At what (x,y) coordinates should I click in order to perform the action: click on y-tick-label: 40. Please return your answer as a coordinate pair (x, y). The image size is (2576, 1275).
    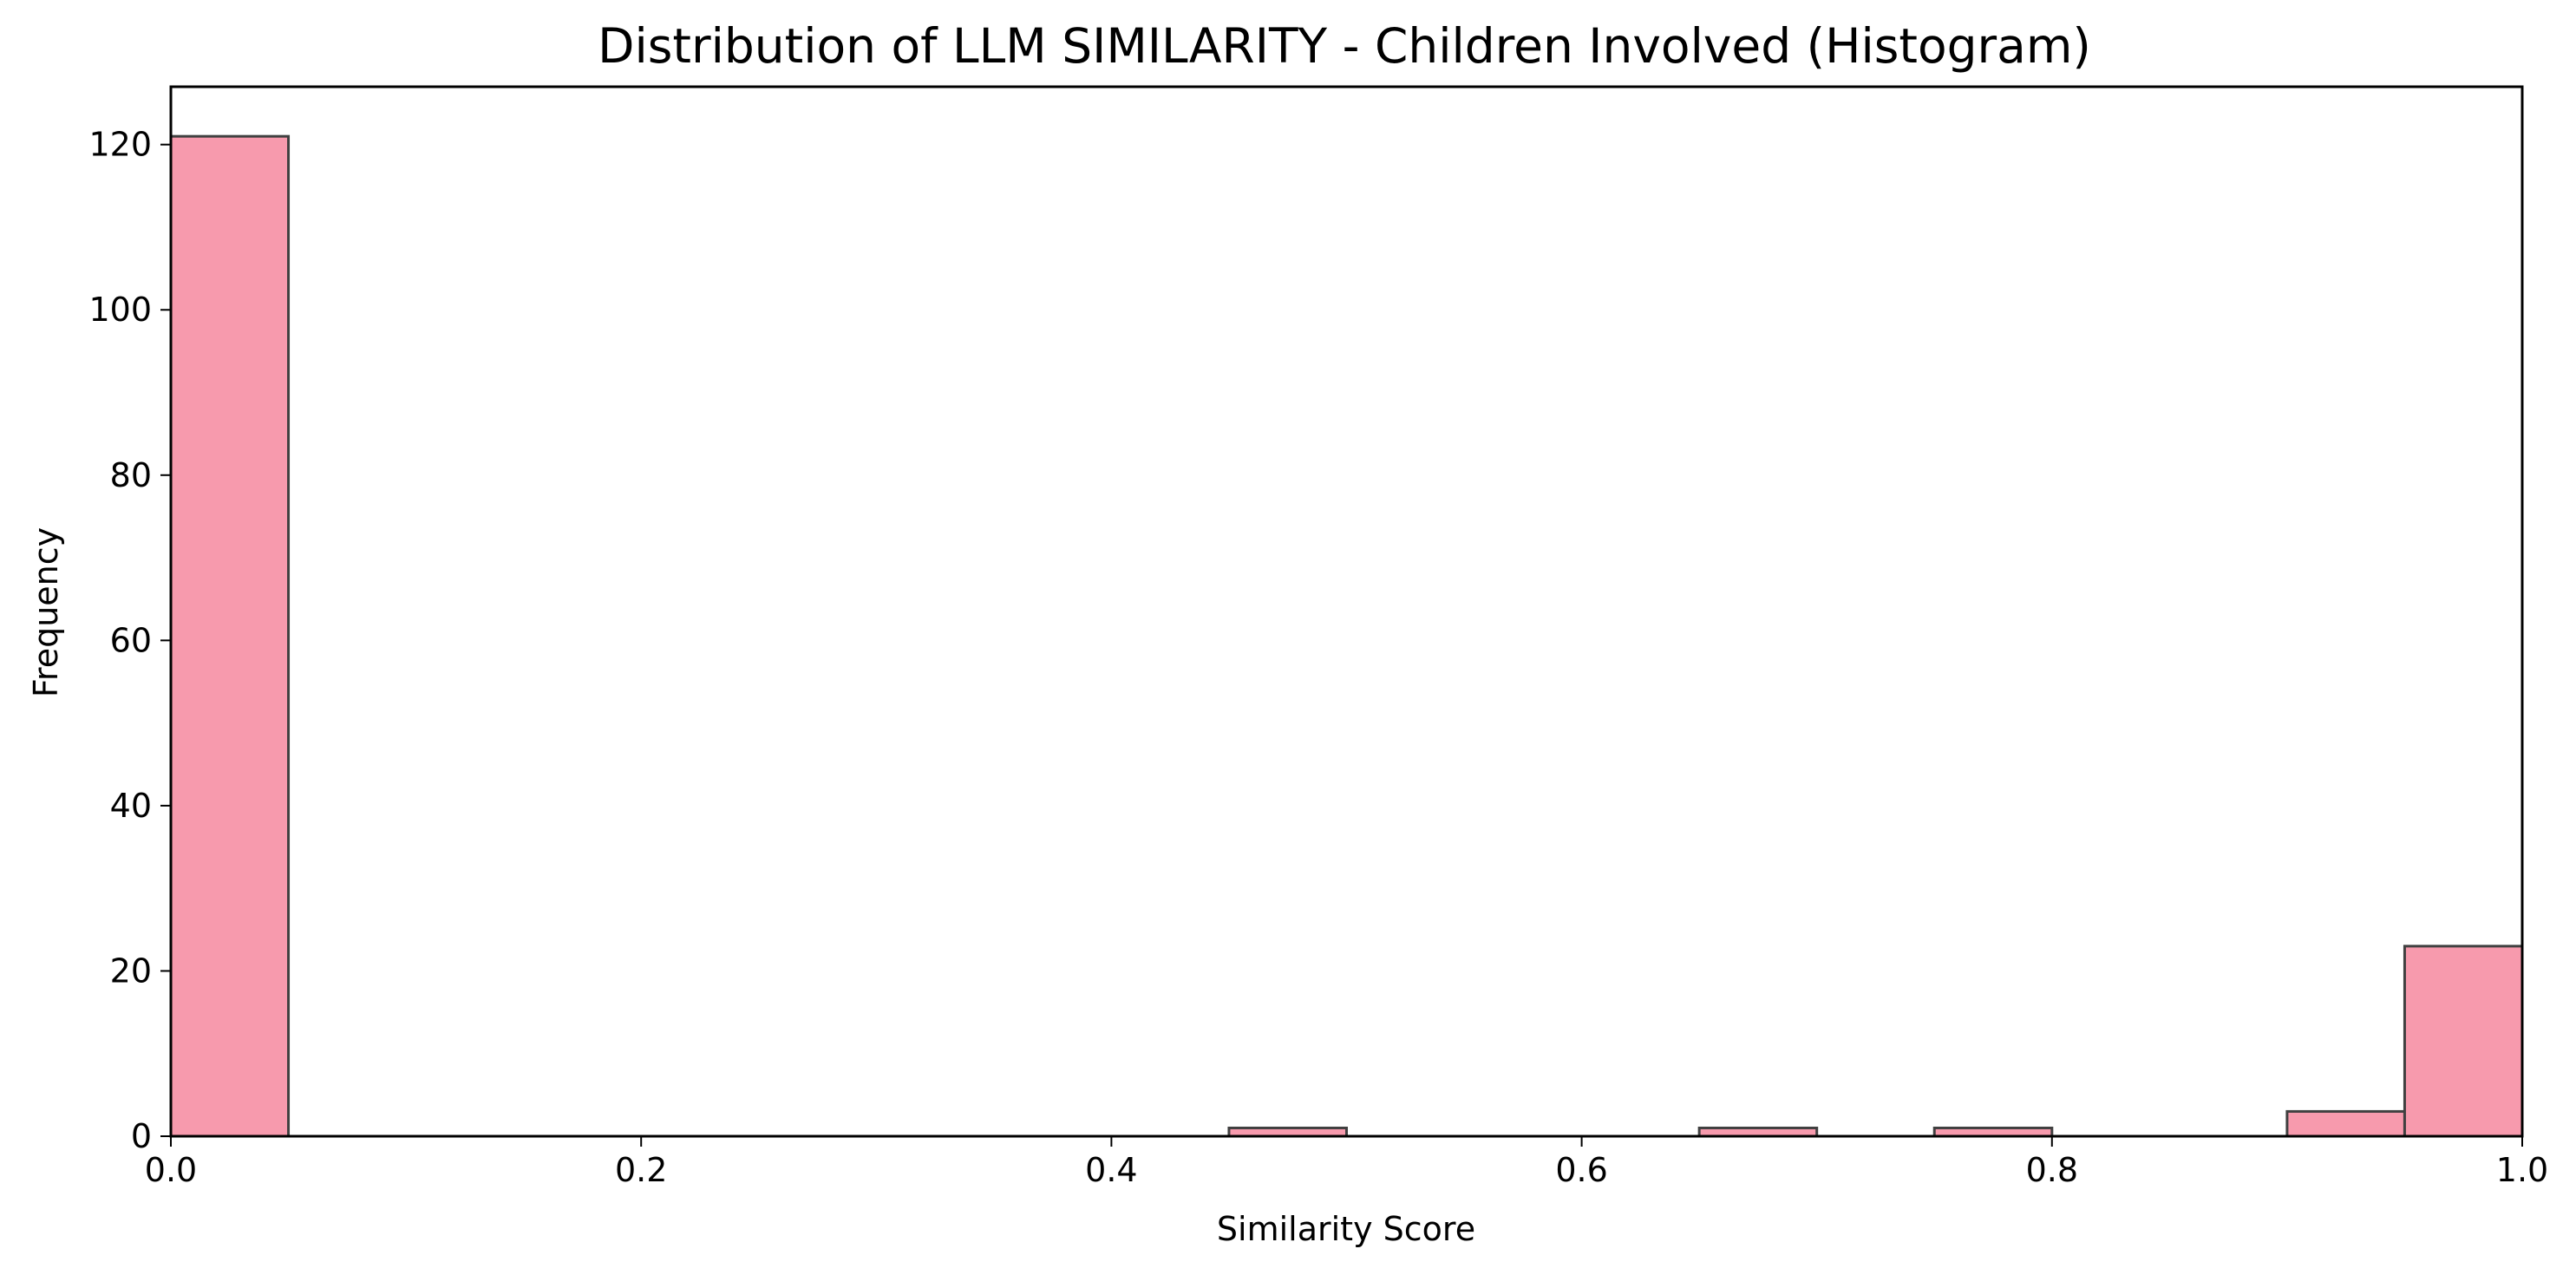
    Looking at the image, I should click on (131, 806).